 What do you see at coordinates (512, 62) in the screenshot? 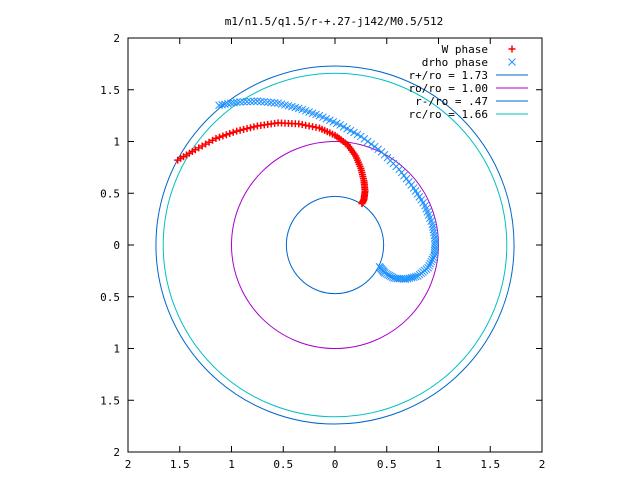
I see `legend-swatch` at bounding box center [512, 62].